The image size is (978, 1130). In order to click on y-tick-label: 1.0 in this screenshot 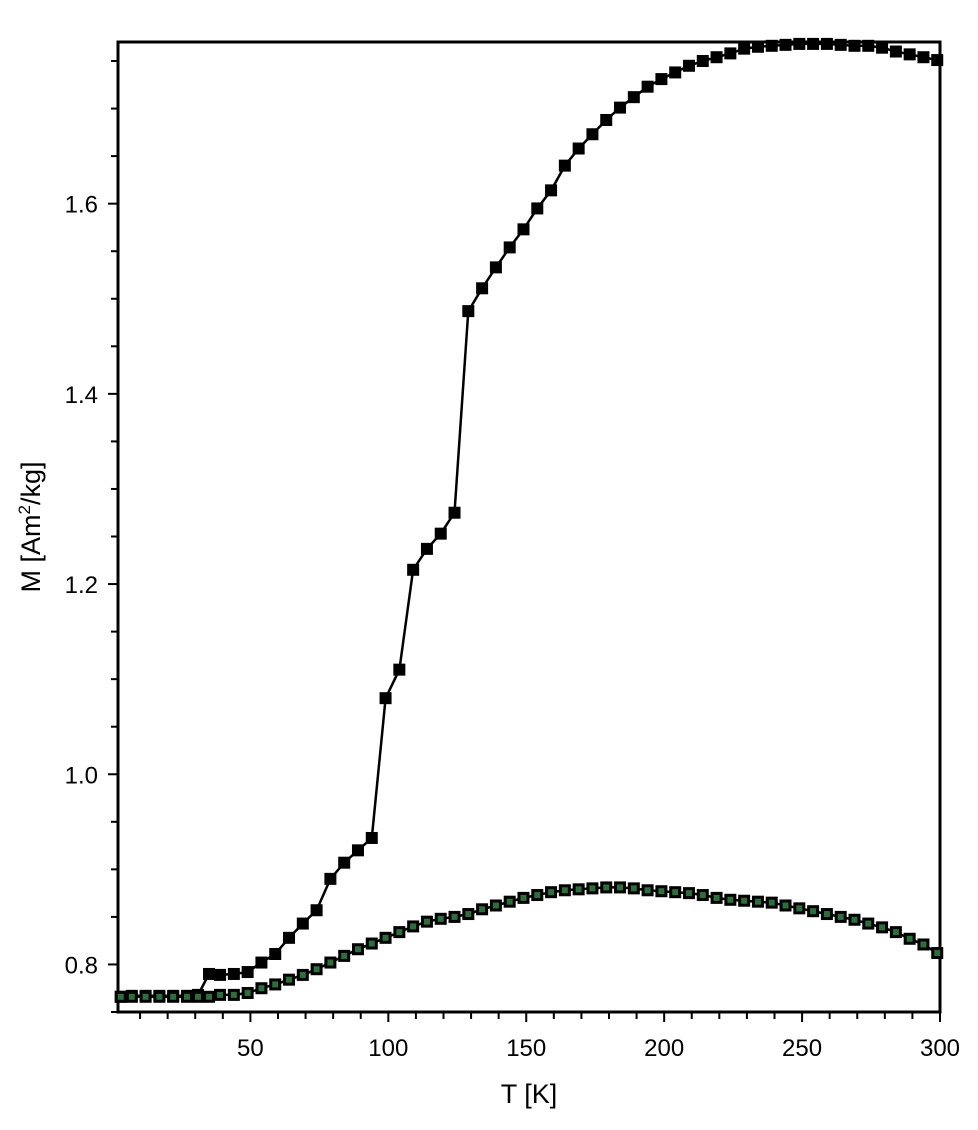, I will do `click(81, 775)`.